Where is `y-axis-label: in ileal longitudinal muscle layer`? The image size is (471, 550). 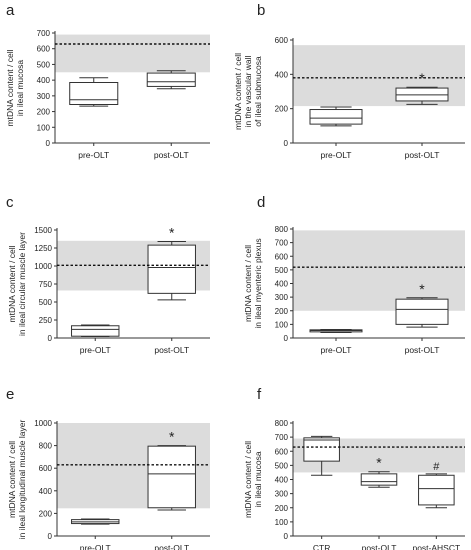
y-axis-label: in ileal longitudinal muscle layer is located at coordinates (22, 480).